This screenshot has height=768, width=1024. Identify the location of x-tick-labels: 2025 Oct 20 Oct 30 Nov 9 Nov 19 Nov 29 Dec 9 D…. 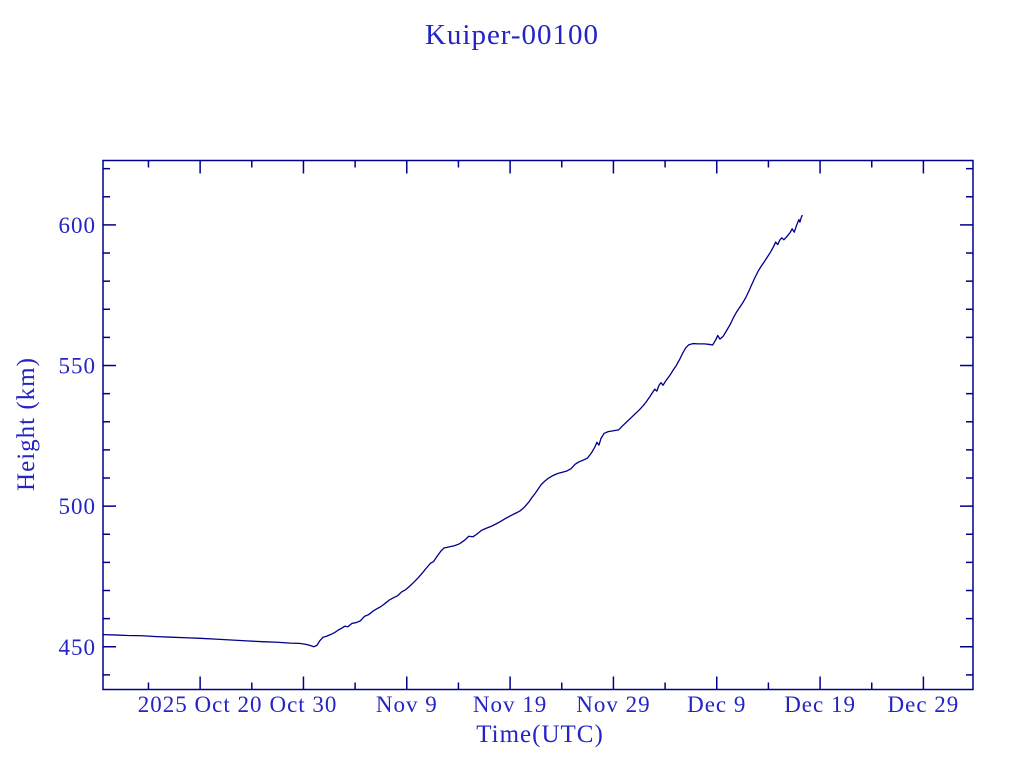
(549, 704).